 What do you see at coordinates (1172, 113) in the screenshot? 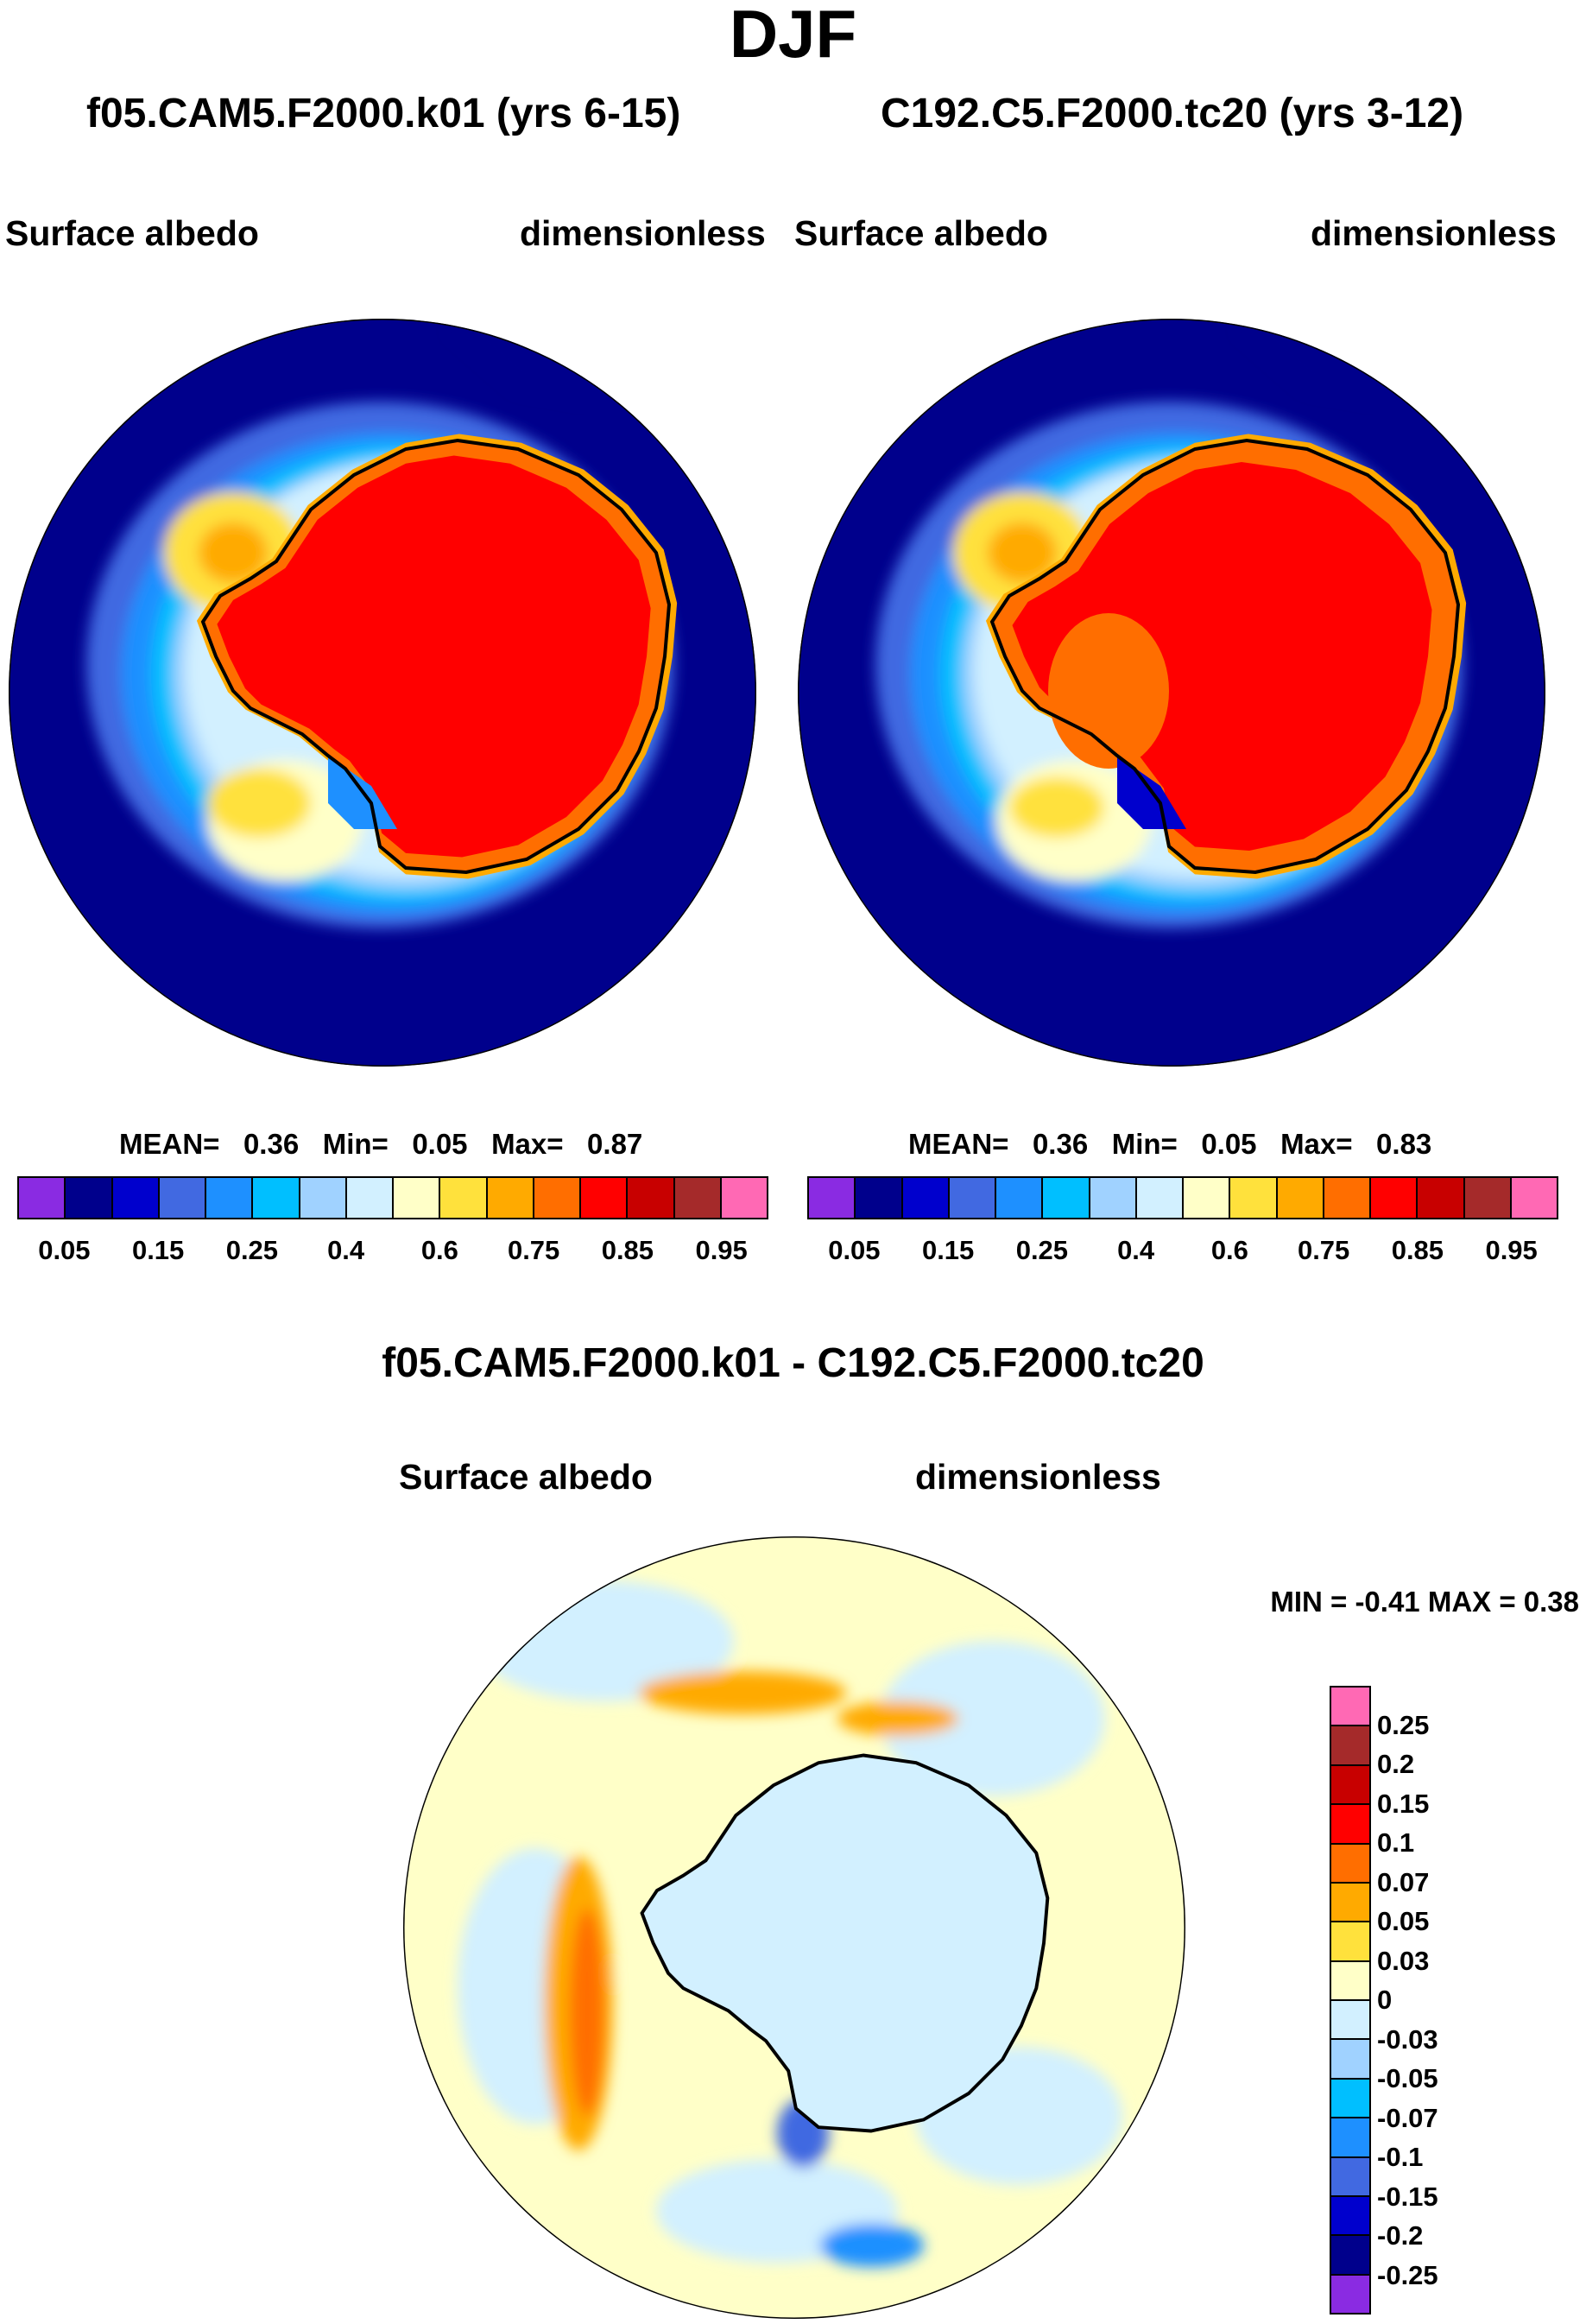
I see `panel-right-run-title: C192.C5.F2000.tc20 (yrs 3-12)` at bounding box center [1172, 113].